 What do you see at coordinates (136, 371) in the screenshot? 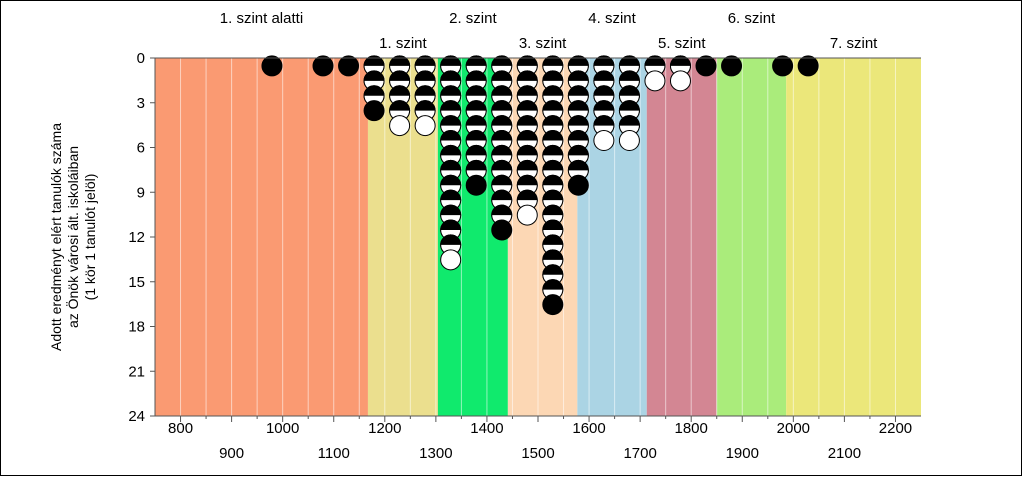
I see `y-tick-label: 21` at bounding box center [136, 371].